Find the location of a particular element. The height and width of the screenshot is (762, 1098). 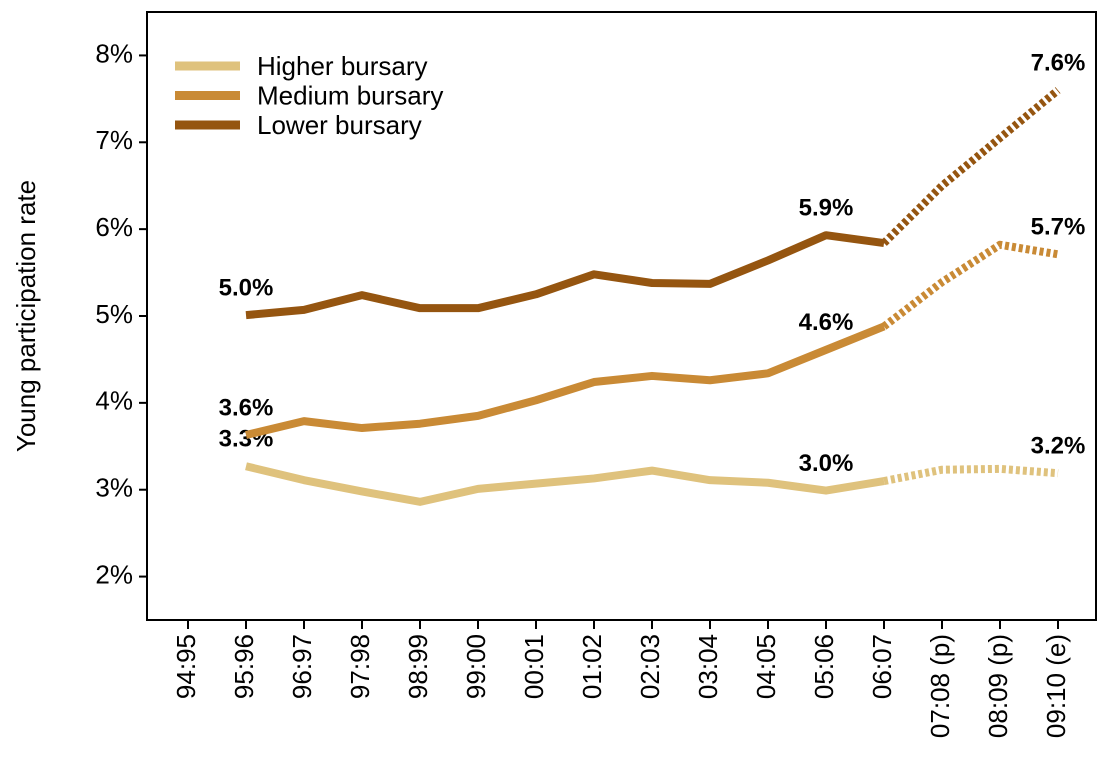

y-tick-label: 3% is located at coordinates (114, 488).